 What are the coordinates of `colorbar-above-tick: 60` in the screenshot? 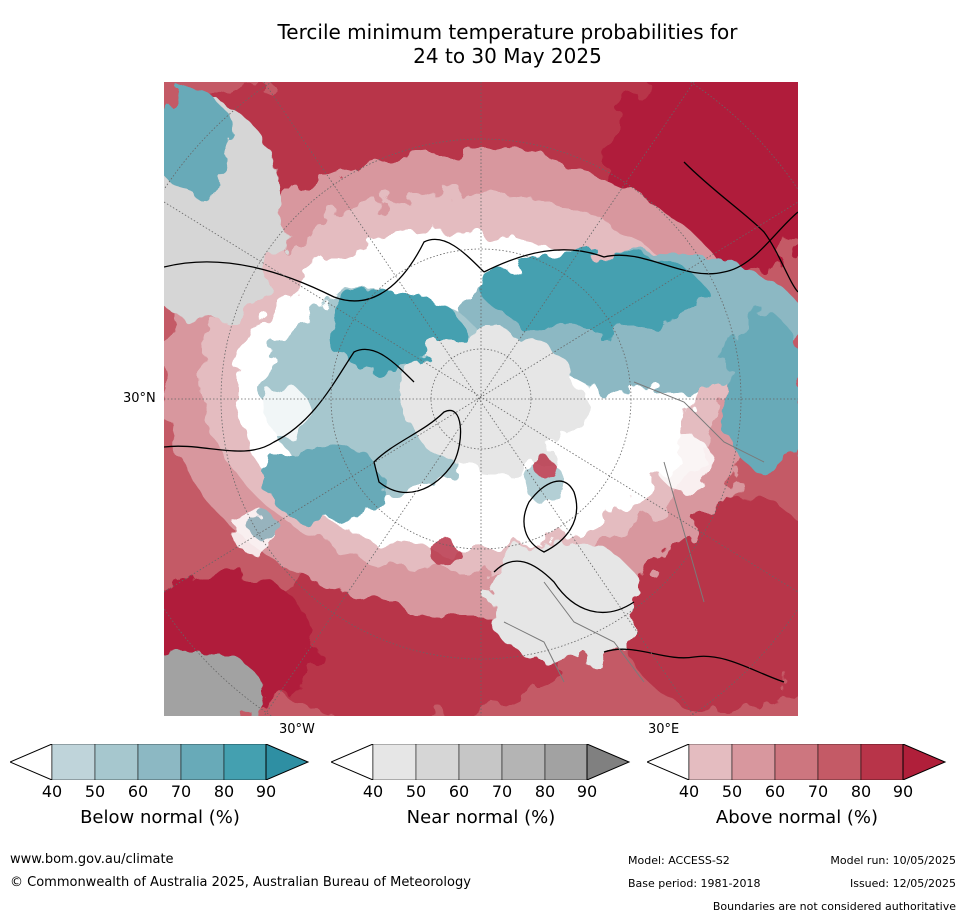 It's located at (775, 791).